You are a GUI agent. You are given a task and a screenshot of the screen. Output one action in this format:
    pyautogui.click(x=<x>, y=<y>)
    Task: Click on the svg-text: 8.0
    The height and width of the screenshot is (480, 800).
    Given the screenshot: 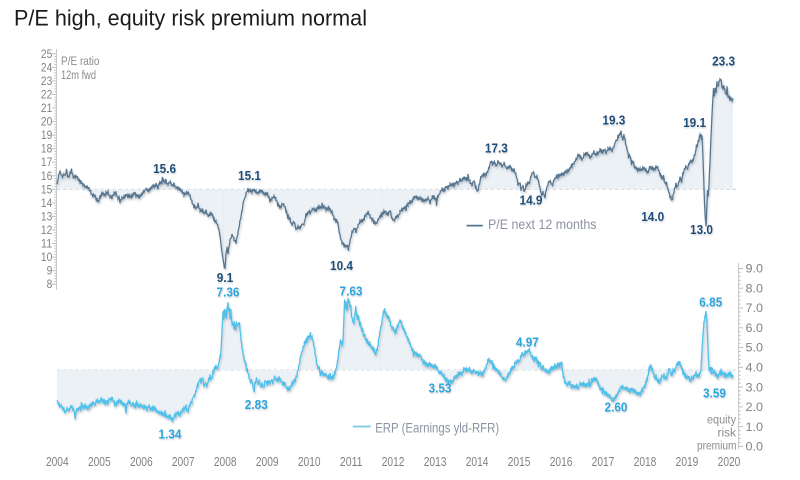 What is the action you would take?
    pyautogui.click(x=755, y=289)
    